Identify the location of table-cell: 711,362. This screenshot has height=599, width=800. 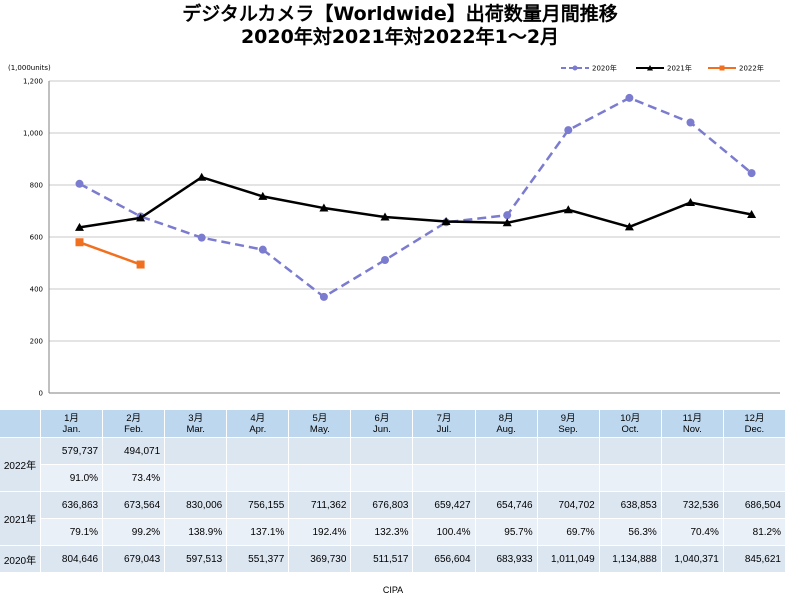
(320, 505).